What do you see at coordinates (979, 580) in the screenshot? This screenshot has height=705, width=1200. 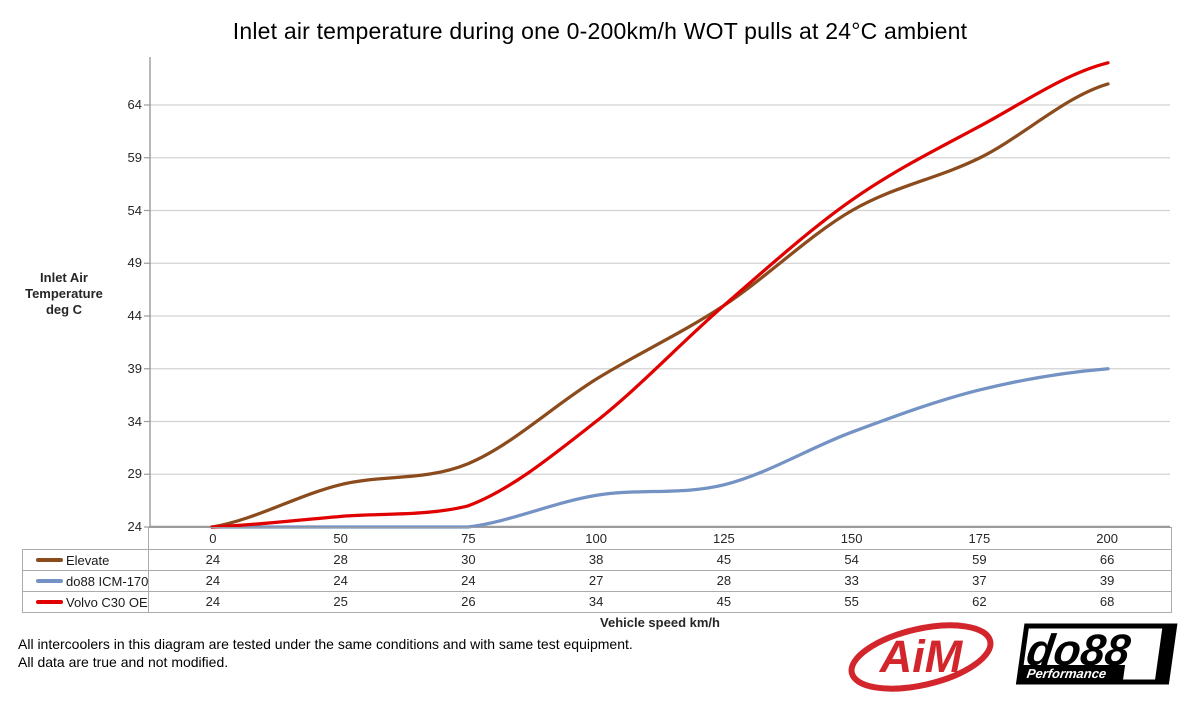 I see `table-value-cell: 37` at bounding box center [979, 580].